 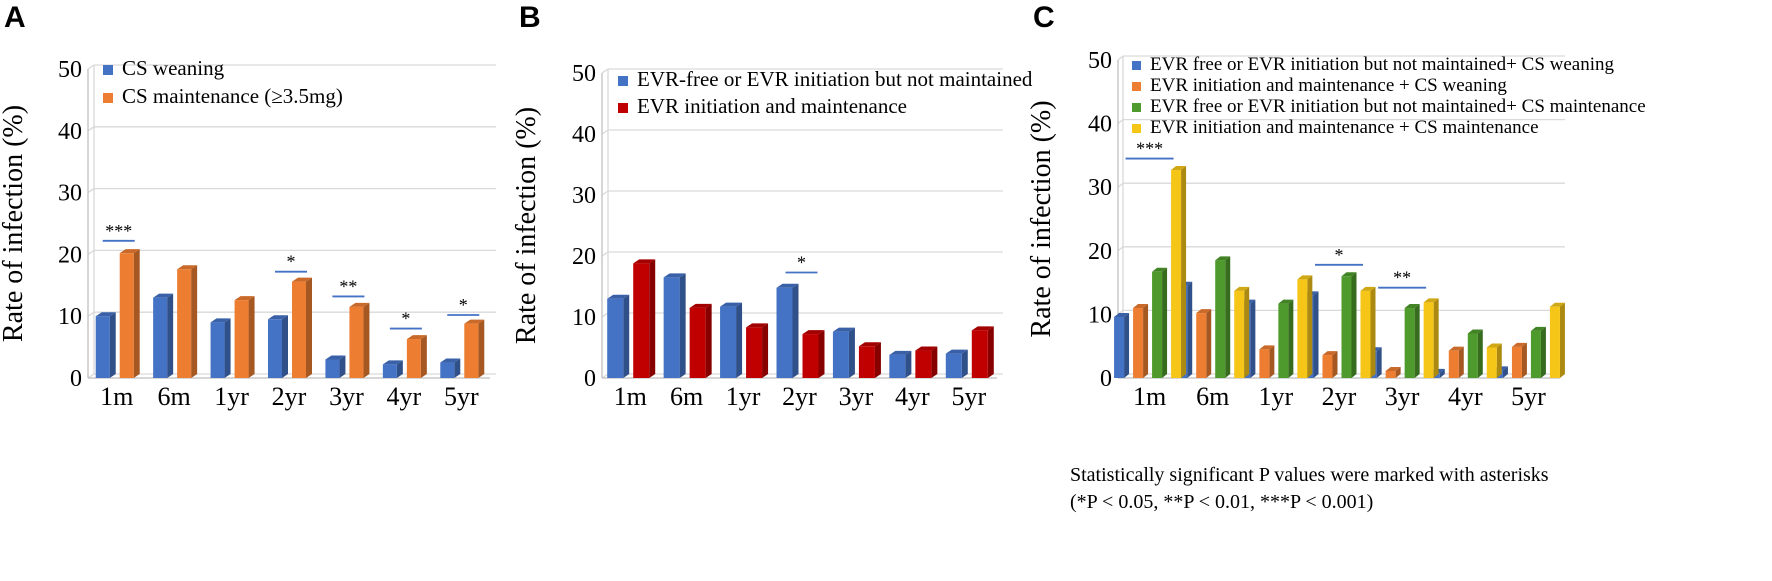 I want to click on x-tick-label-1m: 1m, so click(x=116, y=396).